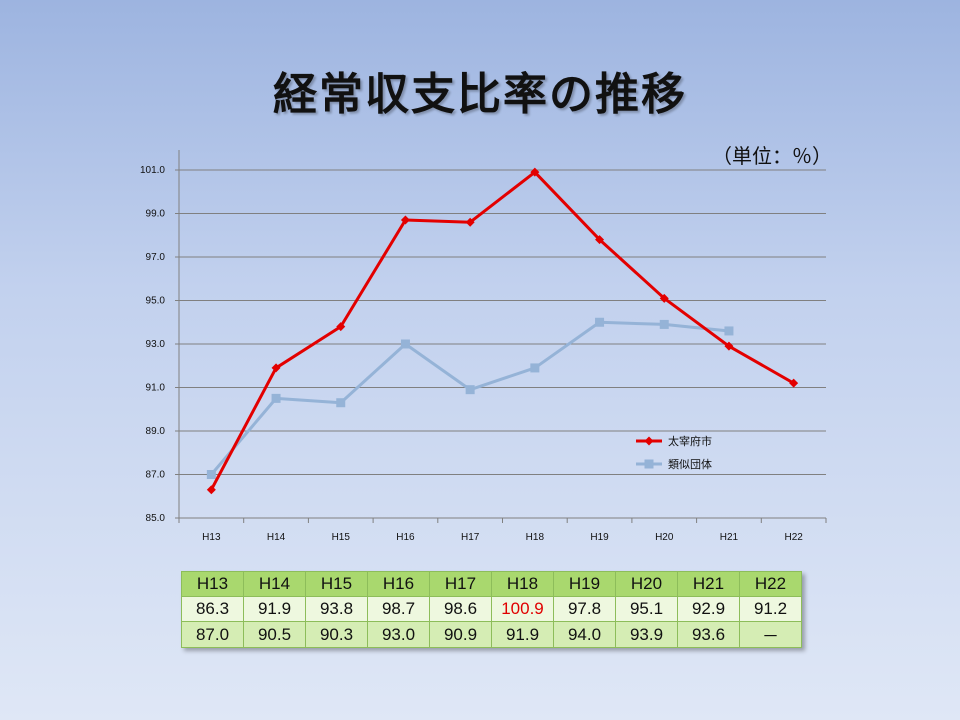  I want to click on table-cell: 93.0, so click(398, 634).